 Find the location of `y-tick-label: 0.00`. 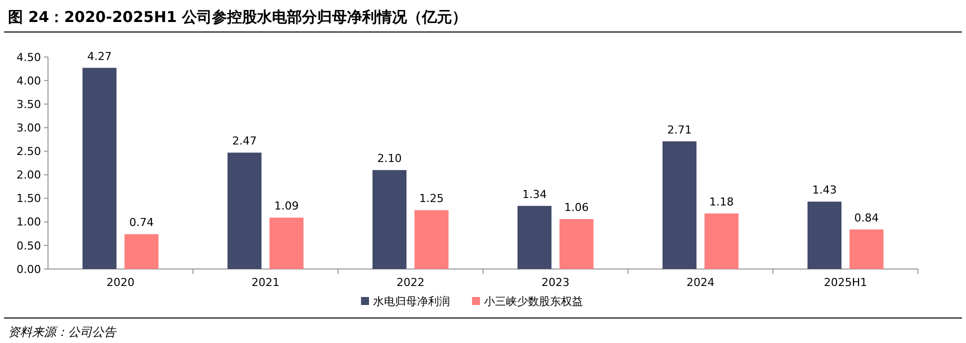

y-tick-label: 0.00 is located at coordinates (28, 269).